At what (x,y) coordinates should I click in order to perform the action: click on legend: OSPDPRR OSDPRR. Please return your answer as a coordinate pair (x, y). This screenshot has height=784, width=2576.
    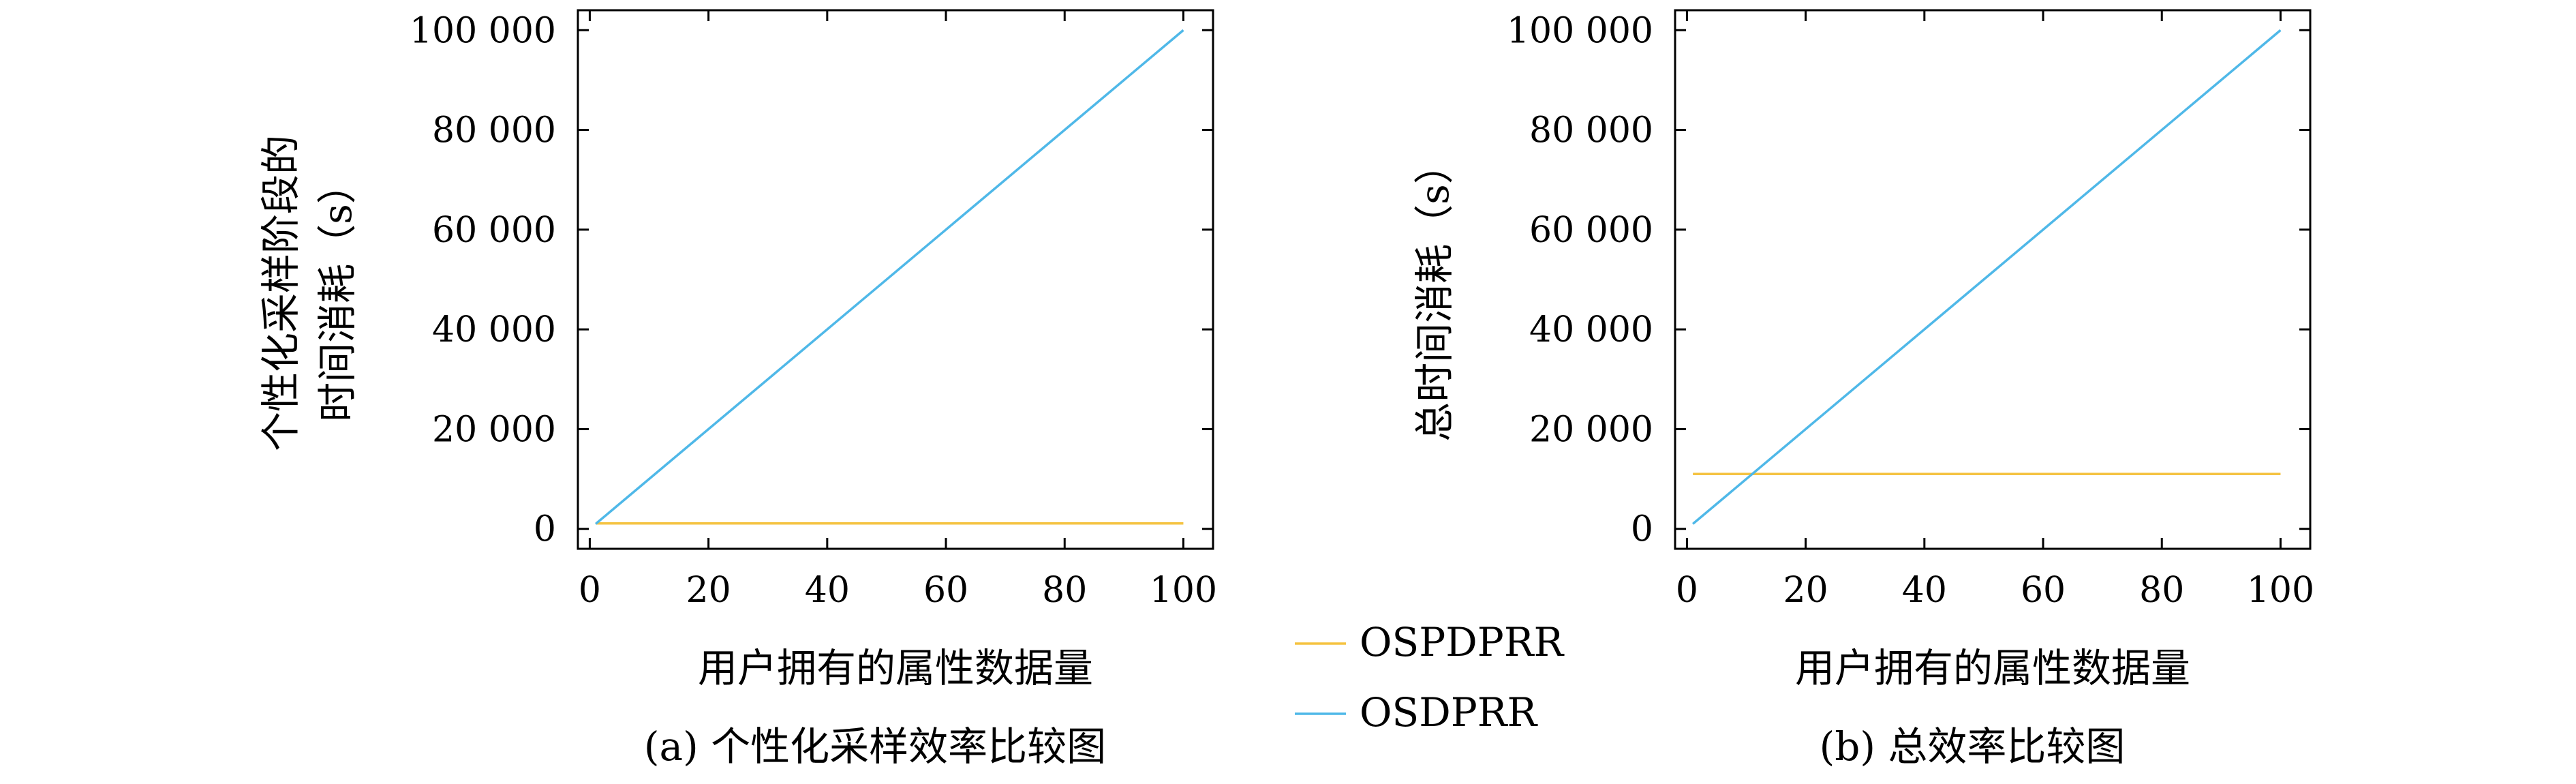
    Looking at the image, I should click on (1430, 677).